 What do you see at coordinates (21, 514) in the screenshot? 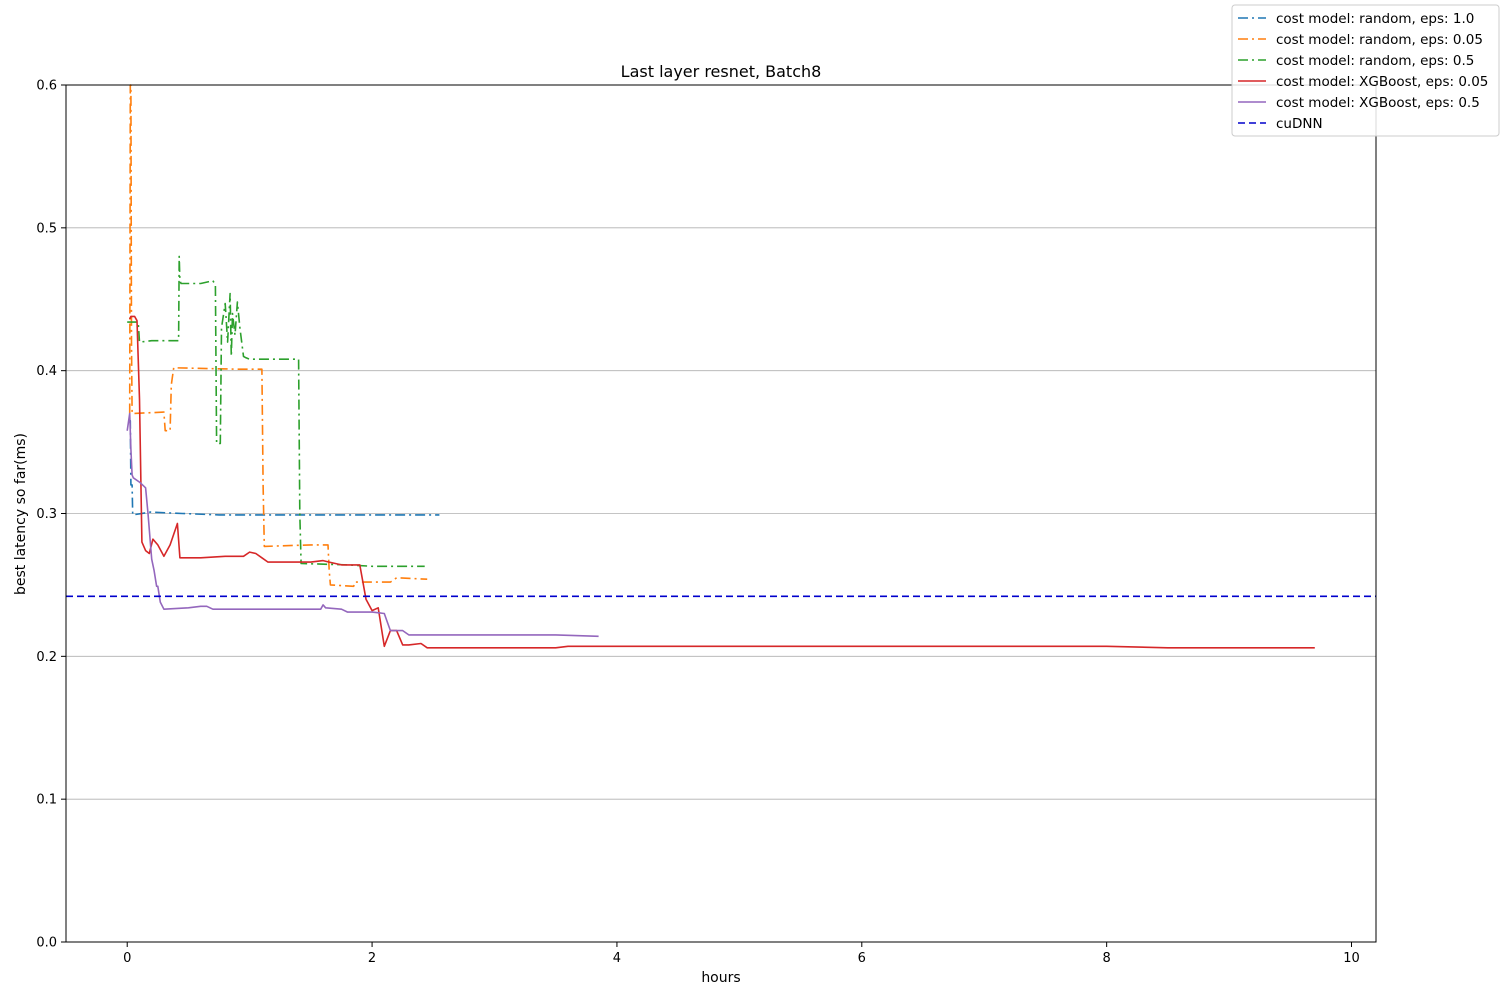
I see `y-axis-title: best latency so far(ms)` at bounding box center [21, 514].